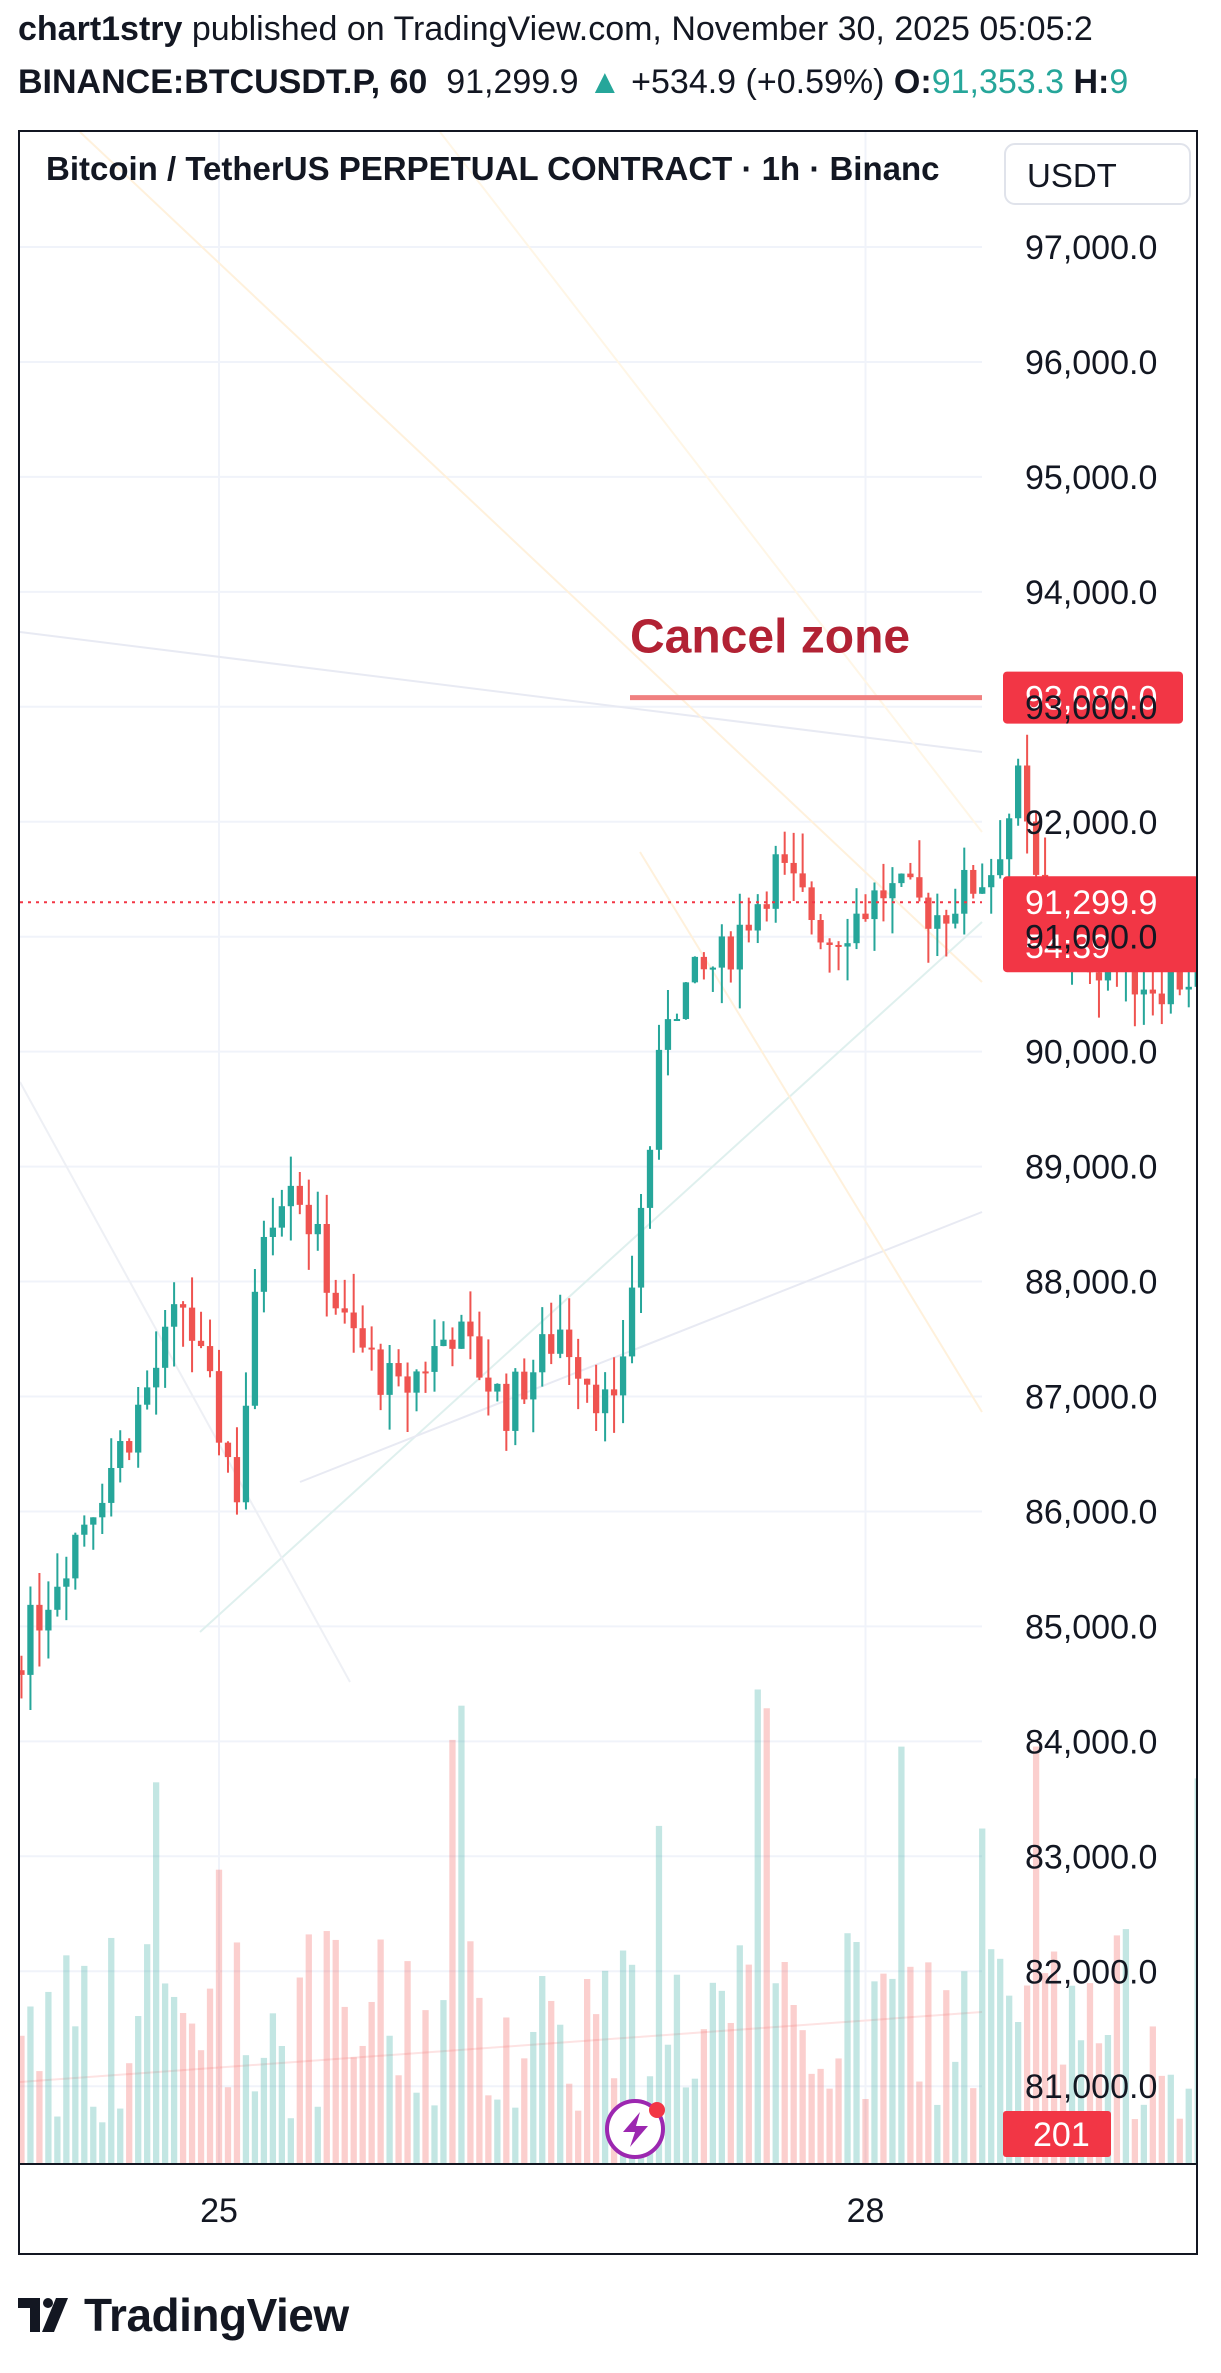 Image resolution: width=1221 pixels, height=2373 pixels. Describe the element at coordinates (912, 82) in the screenshot. I see `open-label: O:` at that location.